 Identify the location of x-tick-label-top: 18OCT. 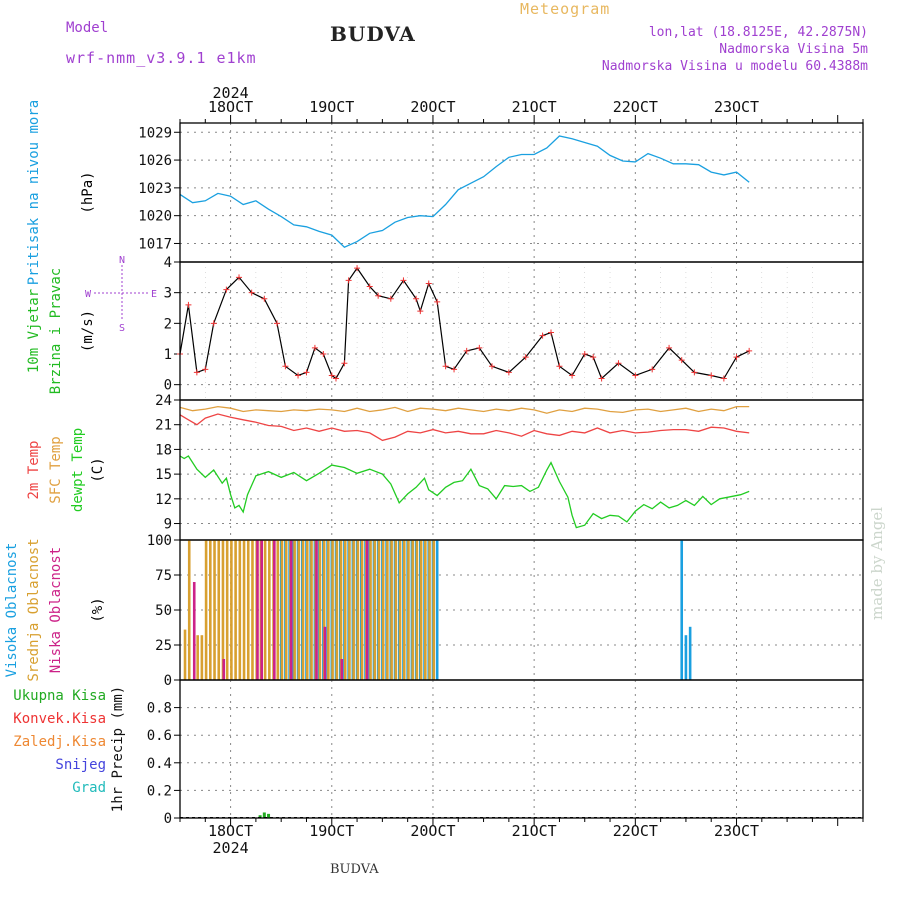
(230, 107).